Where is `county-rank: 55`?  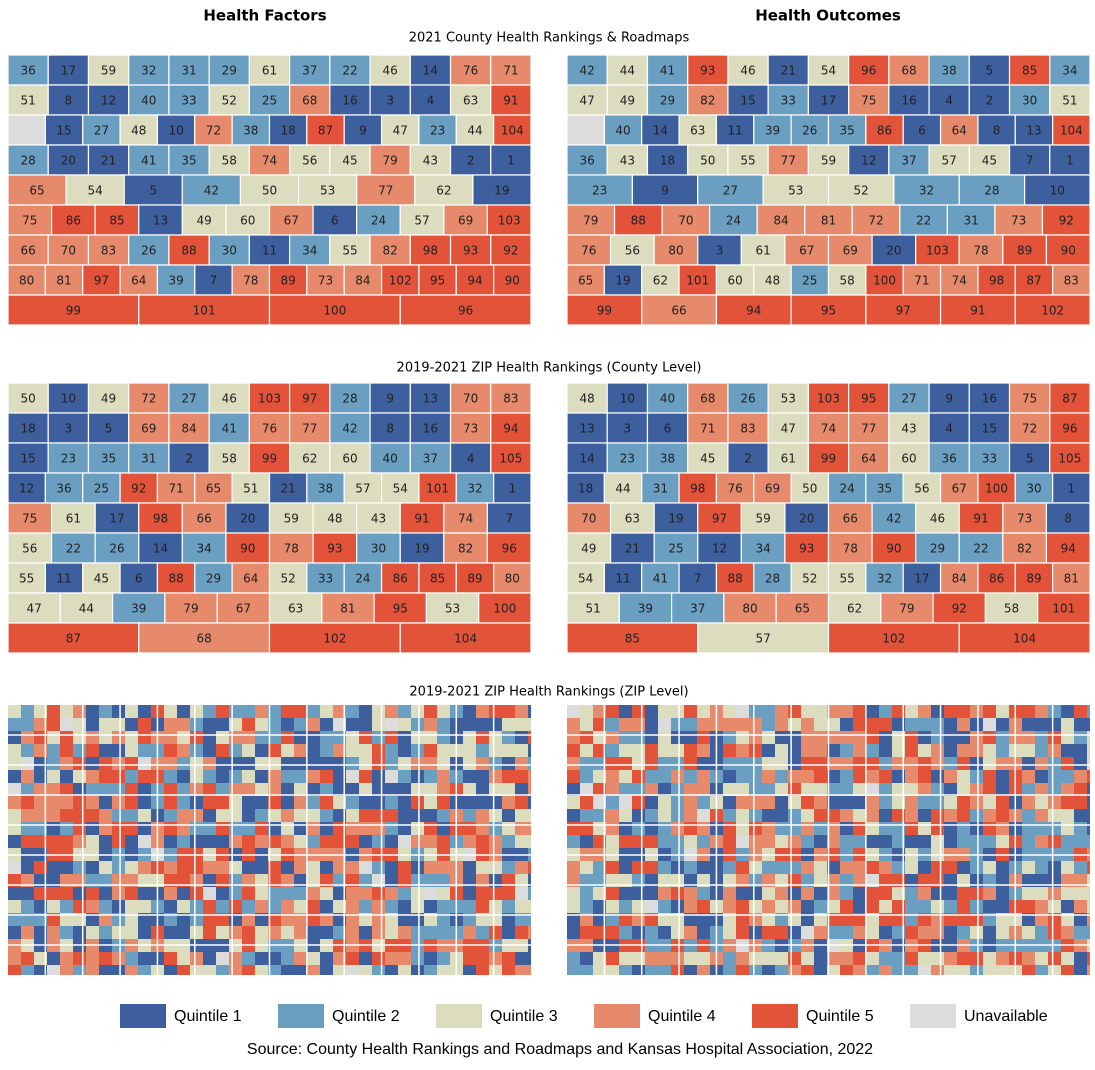 county-rank: 55 is located at coordinates (349, 251).